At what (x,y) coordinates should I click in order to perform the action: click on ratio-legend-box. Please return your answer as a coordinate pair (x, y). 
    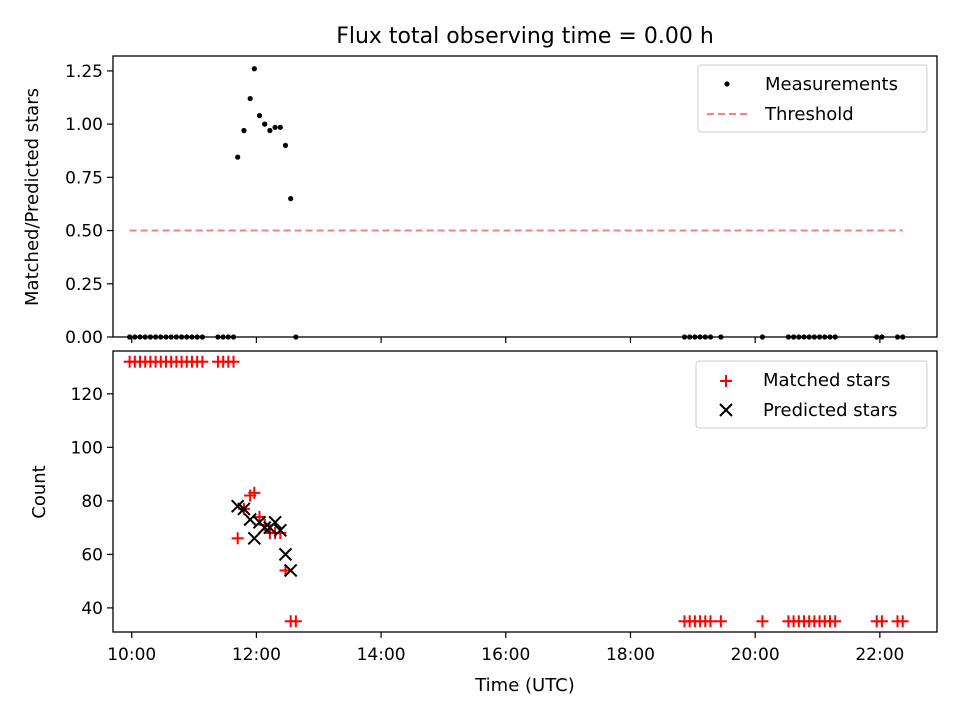
    Looking at the image, I should click on (812, 98).